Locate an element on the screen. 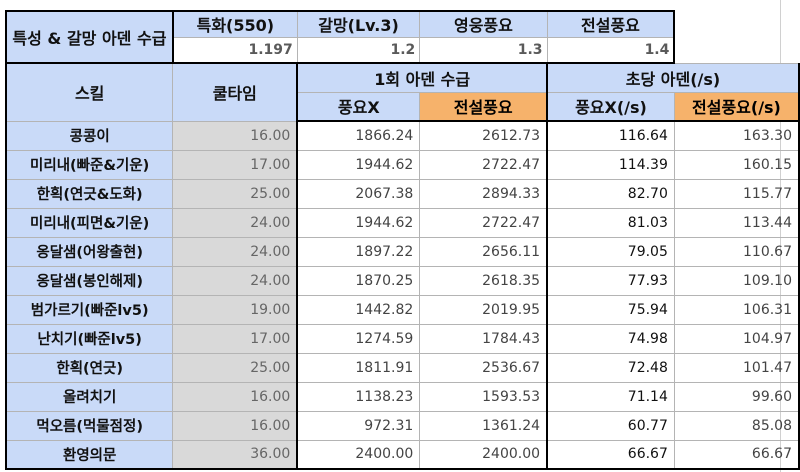  ps-legend-cell: 101.47 is located at coordinates (736, 367).